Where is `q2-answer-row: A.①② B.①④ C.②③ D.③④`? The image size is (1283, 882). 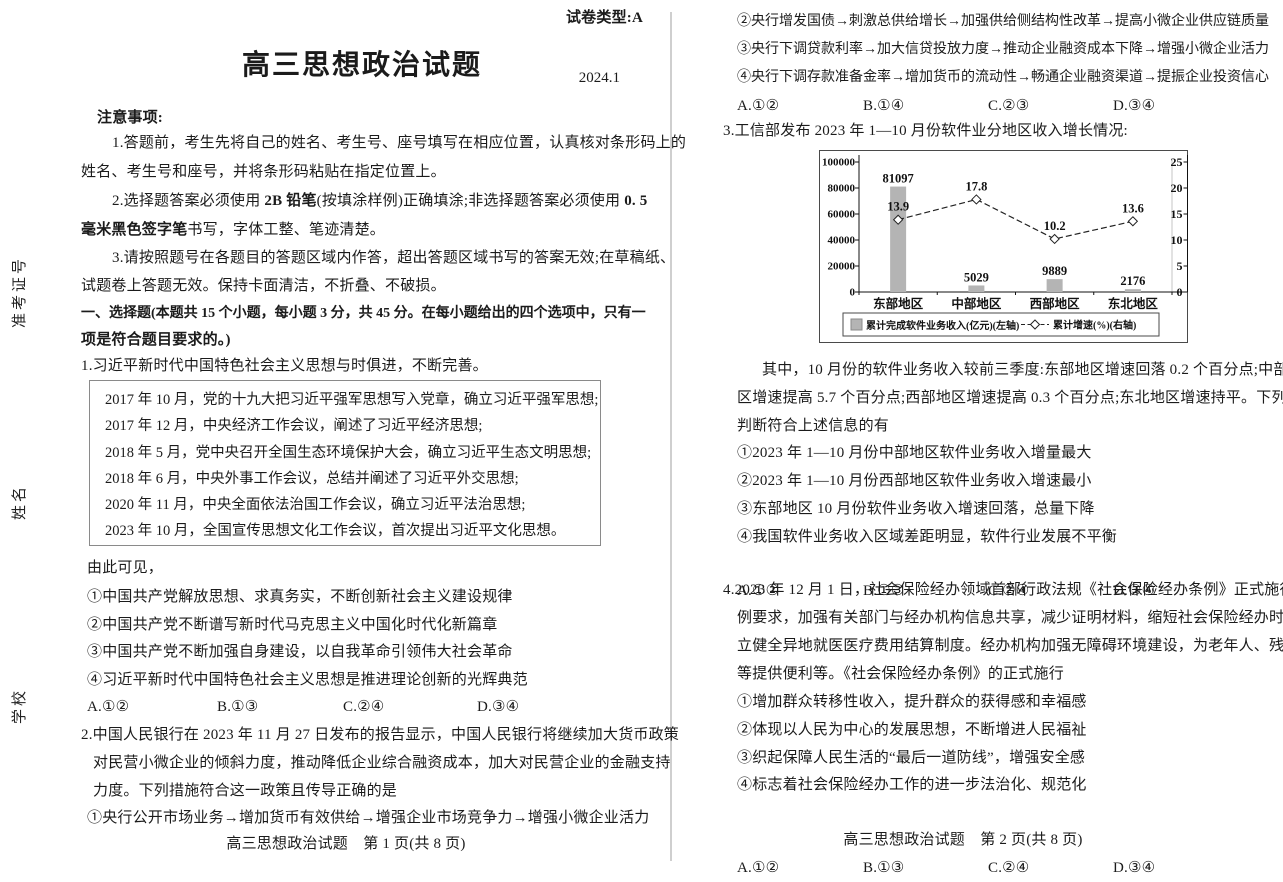 q2-answer-row: A.①② B.①④ C.②③ D.③④ is located at coordinates (1001, 106).